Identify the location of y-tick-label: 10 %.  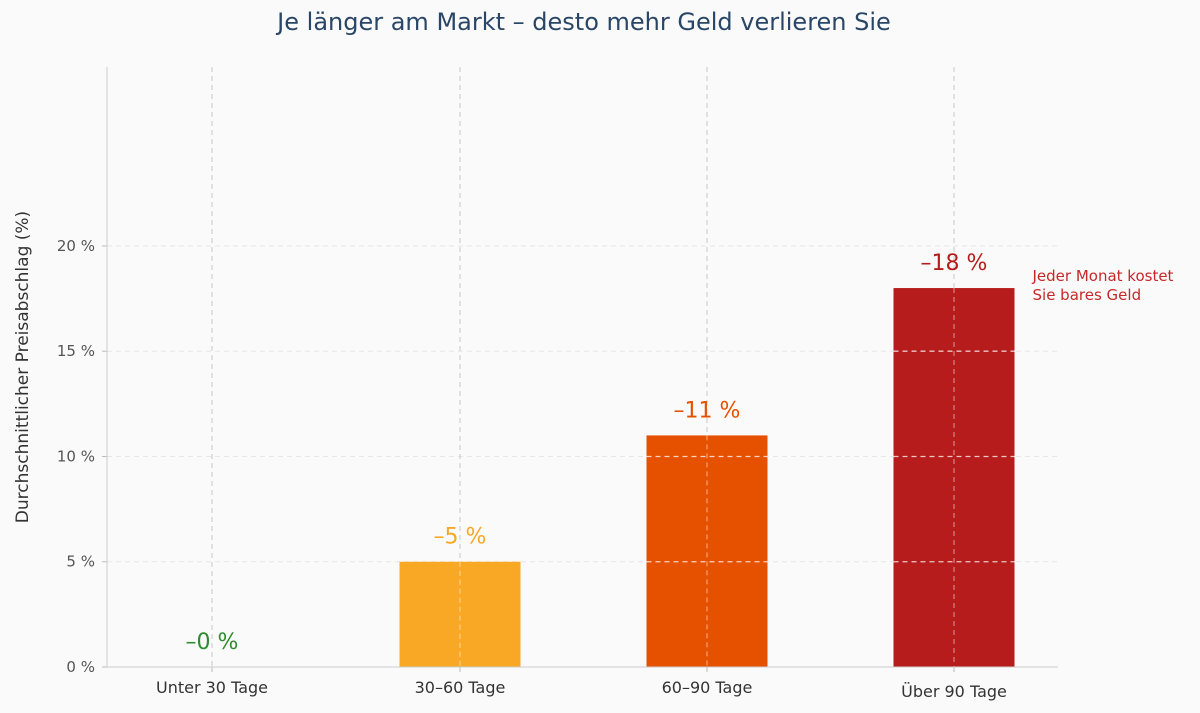
(76, 456).